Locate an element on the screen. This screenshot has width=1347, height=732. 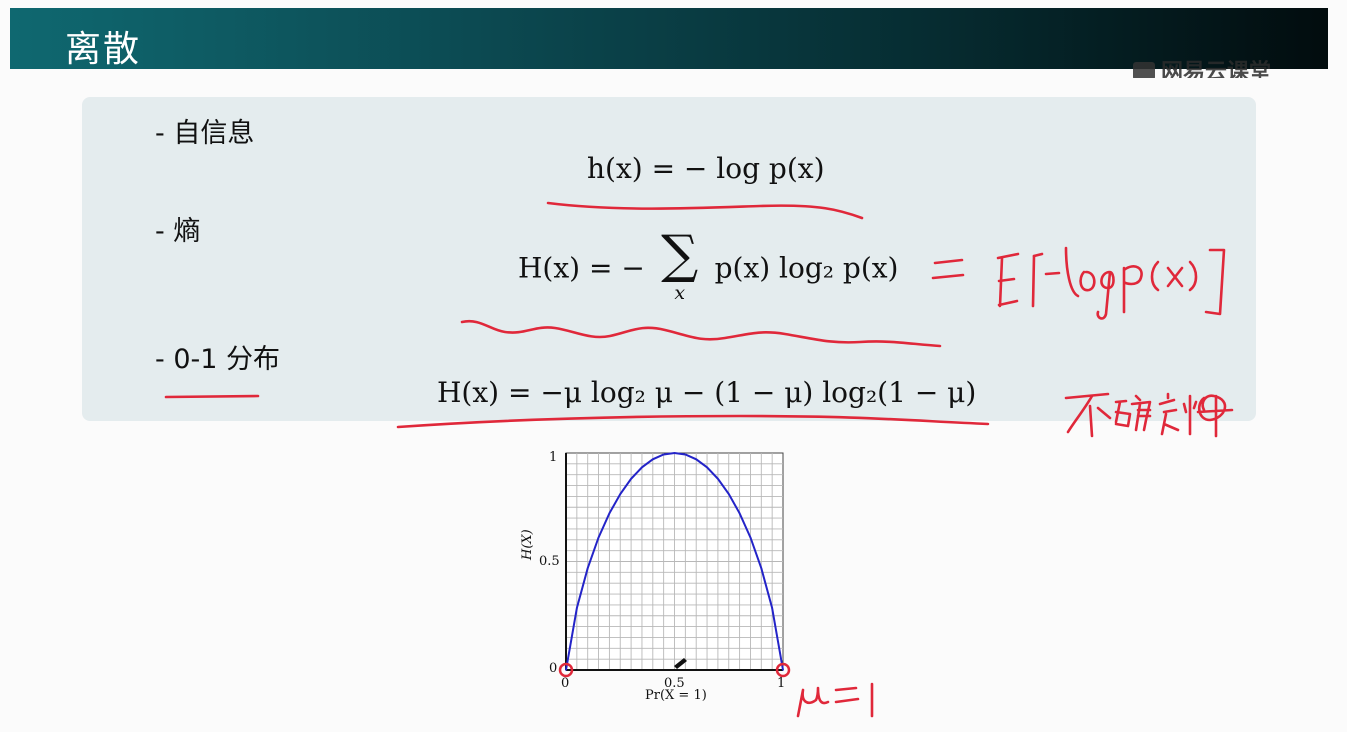
x-axis-label: Pr(X = 1) is located at coordinates (676, 695).